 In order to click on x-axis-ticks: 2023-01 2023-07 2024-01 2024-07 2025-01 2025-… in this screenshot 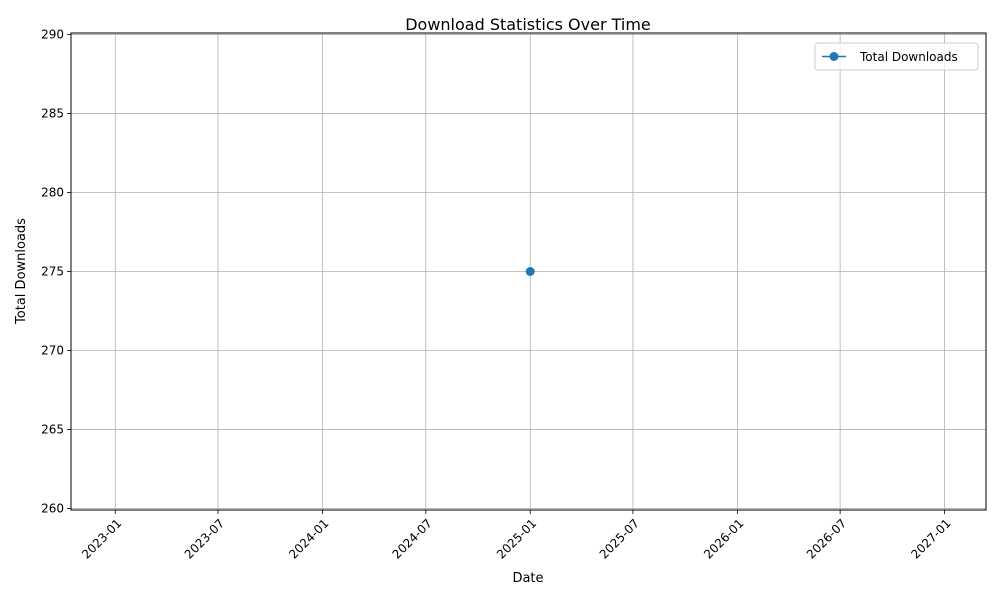, I will do `click(516, 536)`.